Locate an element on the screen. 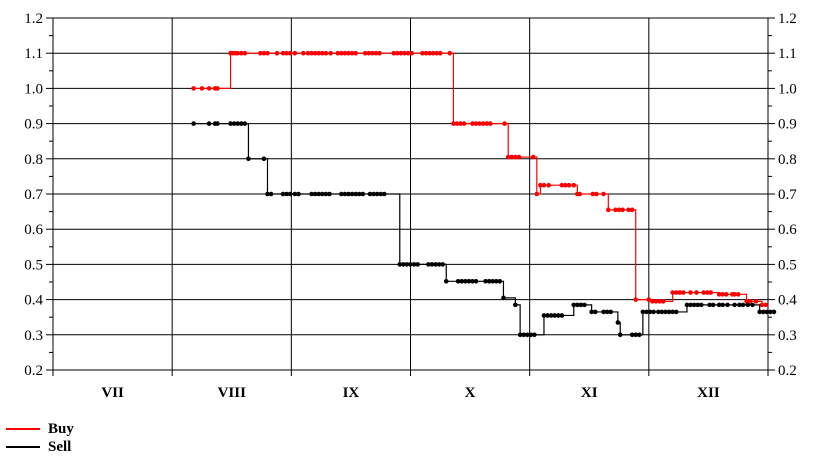  y-tick-label-left: 0.9 is located at coordinates (33, 125).